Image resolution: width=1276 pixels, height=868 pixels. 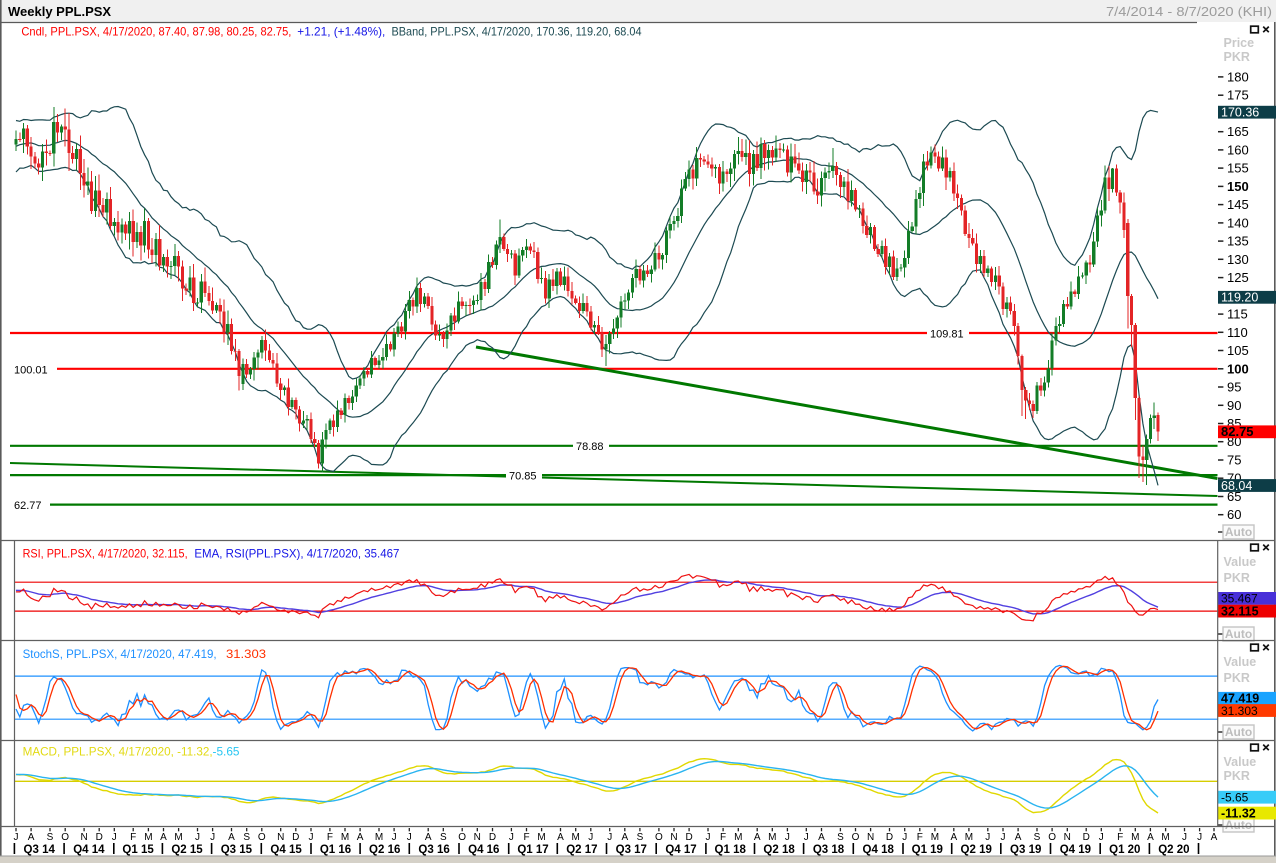 What do you see at coordinates (1234, 387) in the screenshot?
I see `svg-text: 95` at bounding box center [1234, 387].